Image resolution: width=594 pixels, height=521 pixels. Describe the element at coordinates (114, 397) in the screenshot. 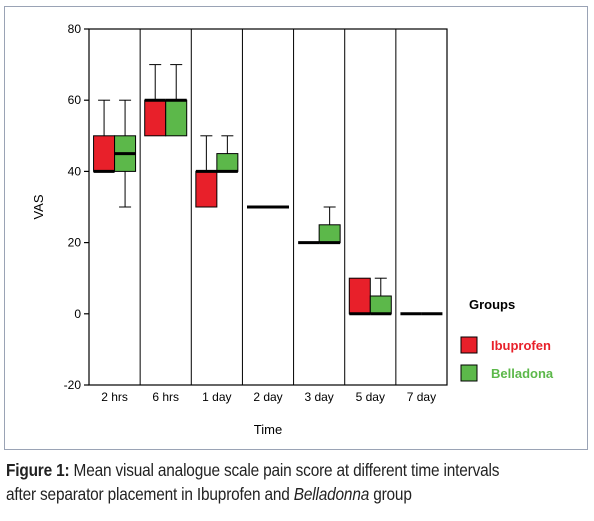

I see `x-tick-label: 2 hrs` at that location.